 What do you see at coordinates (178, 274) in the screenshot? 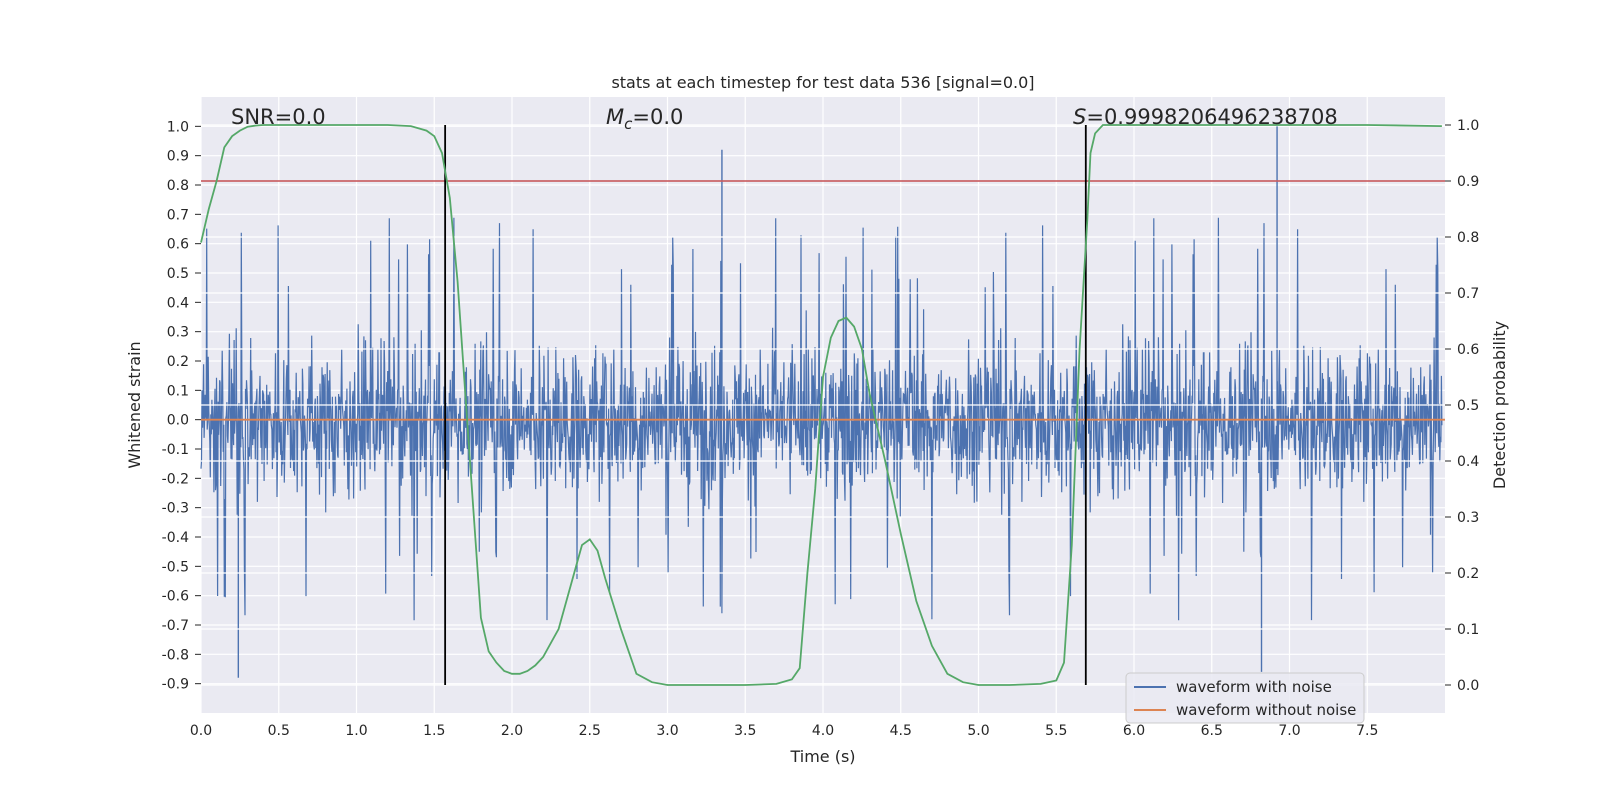
I see `y-tick-label-left: 0.5` at bounding box center [178, 274].